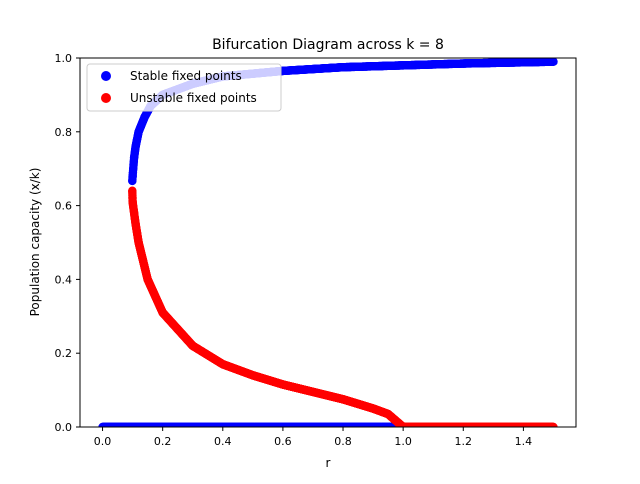  What do you see at coordinates (524, 441) in the screenshot?
I see `x-tick-label: 1.4` at bounding box center [524, 441].